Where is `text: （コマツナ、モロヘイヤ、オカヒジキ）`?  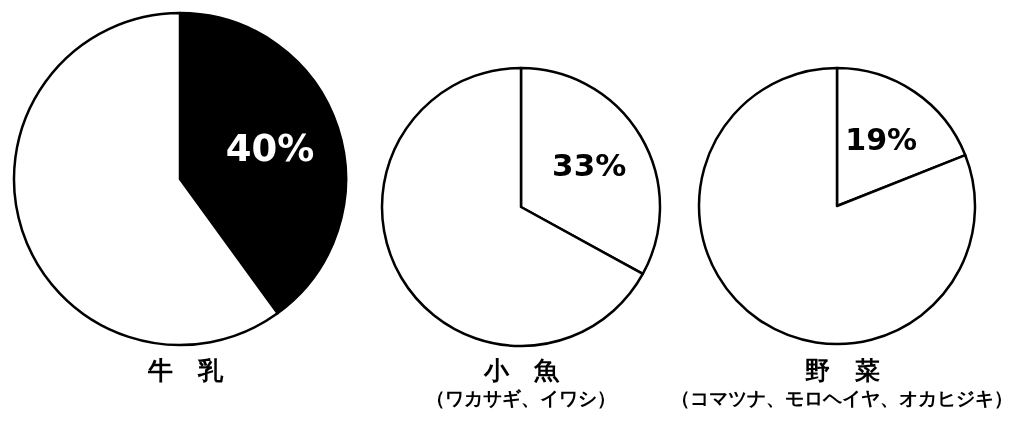
text: （コマツナ、モロヘイヤ、オカヒジキ） is located at coordinates (842, 398).